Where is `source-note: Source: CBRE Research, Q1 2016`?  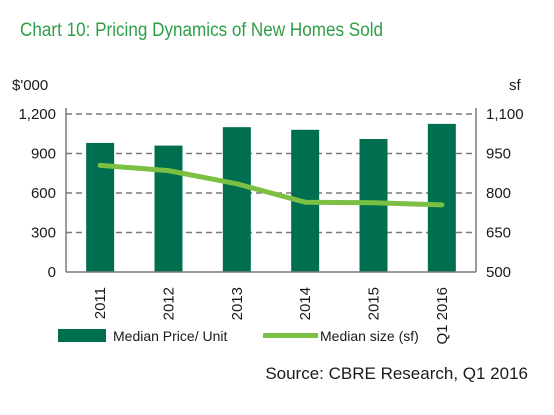
source-note: Source: CBRE Research, Q1 2016 is located at coordinates (396, 373).